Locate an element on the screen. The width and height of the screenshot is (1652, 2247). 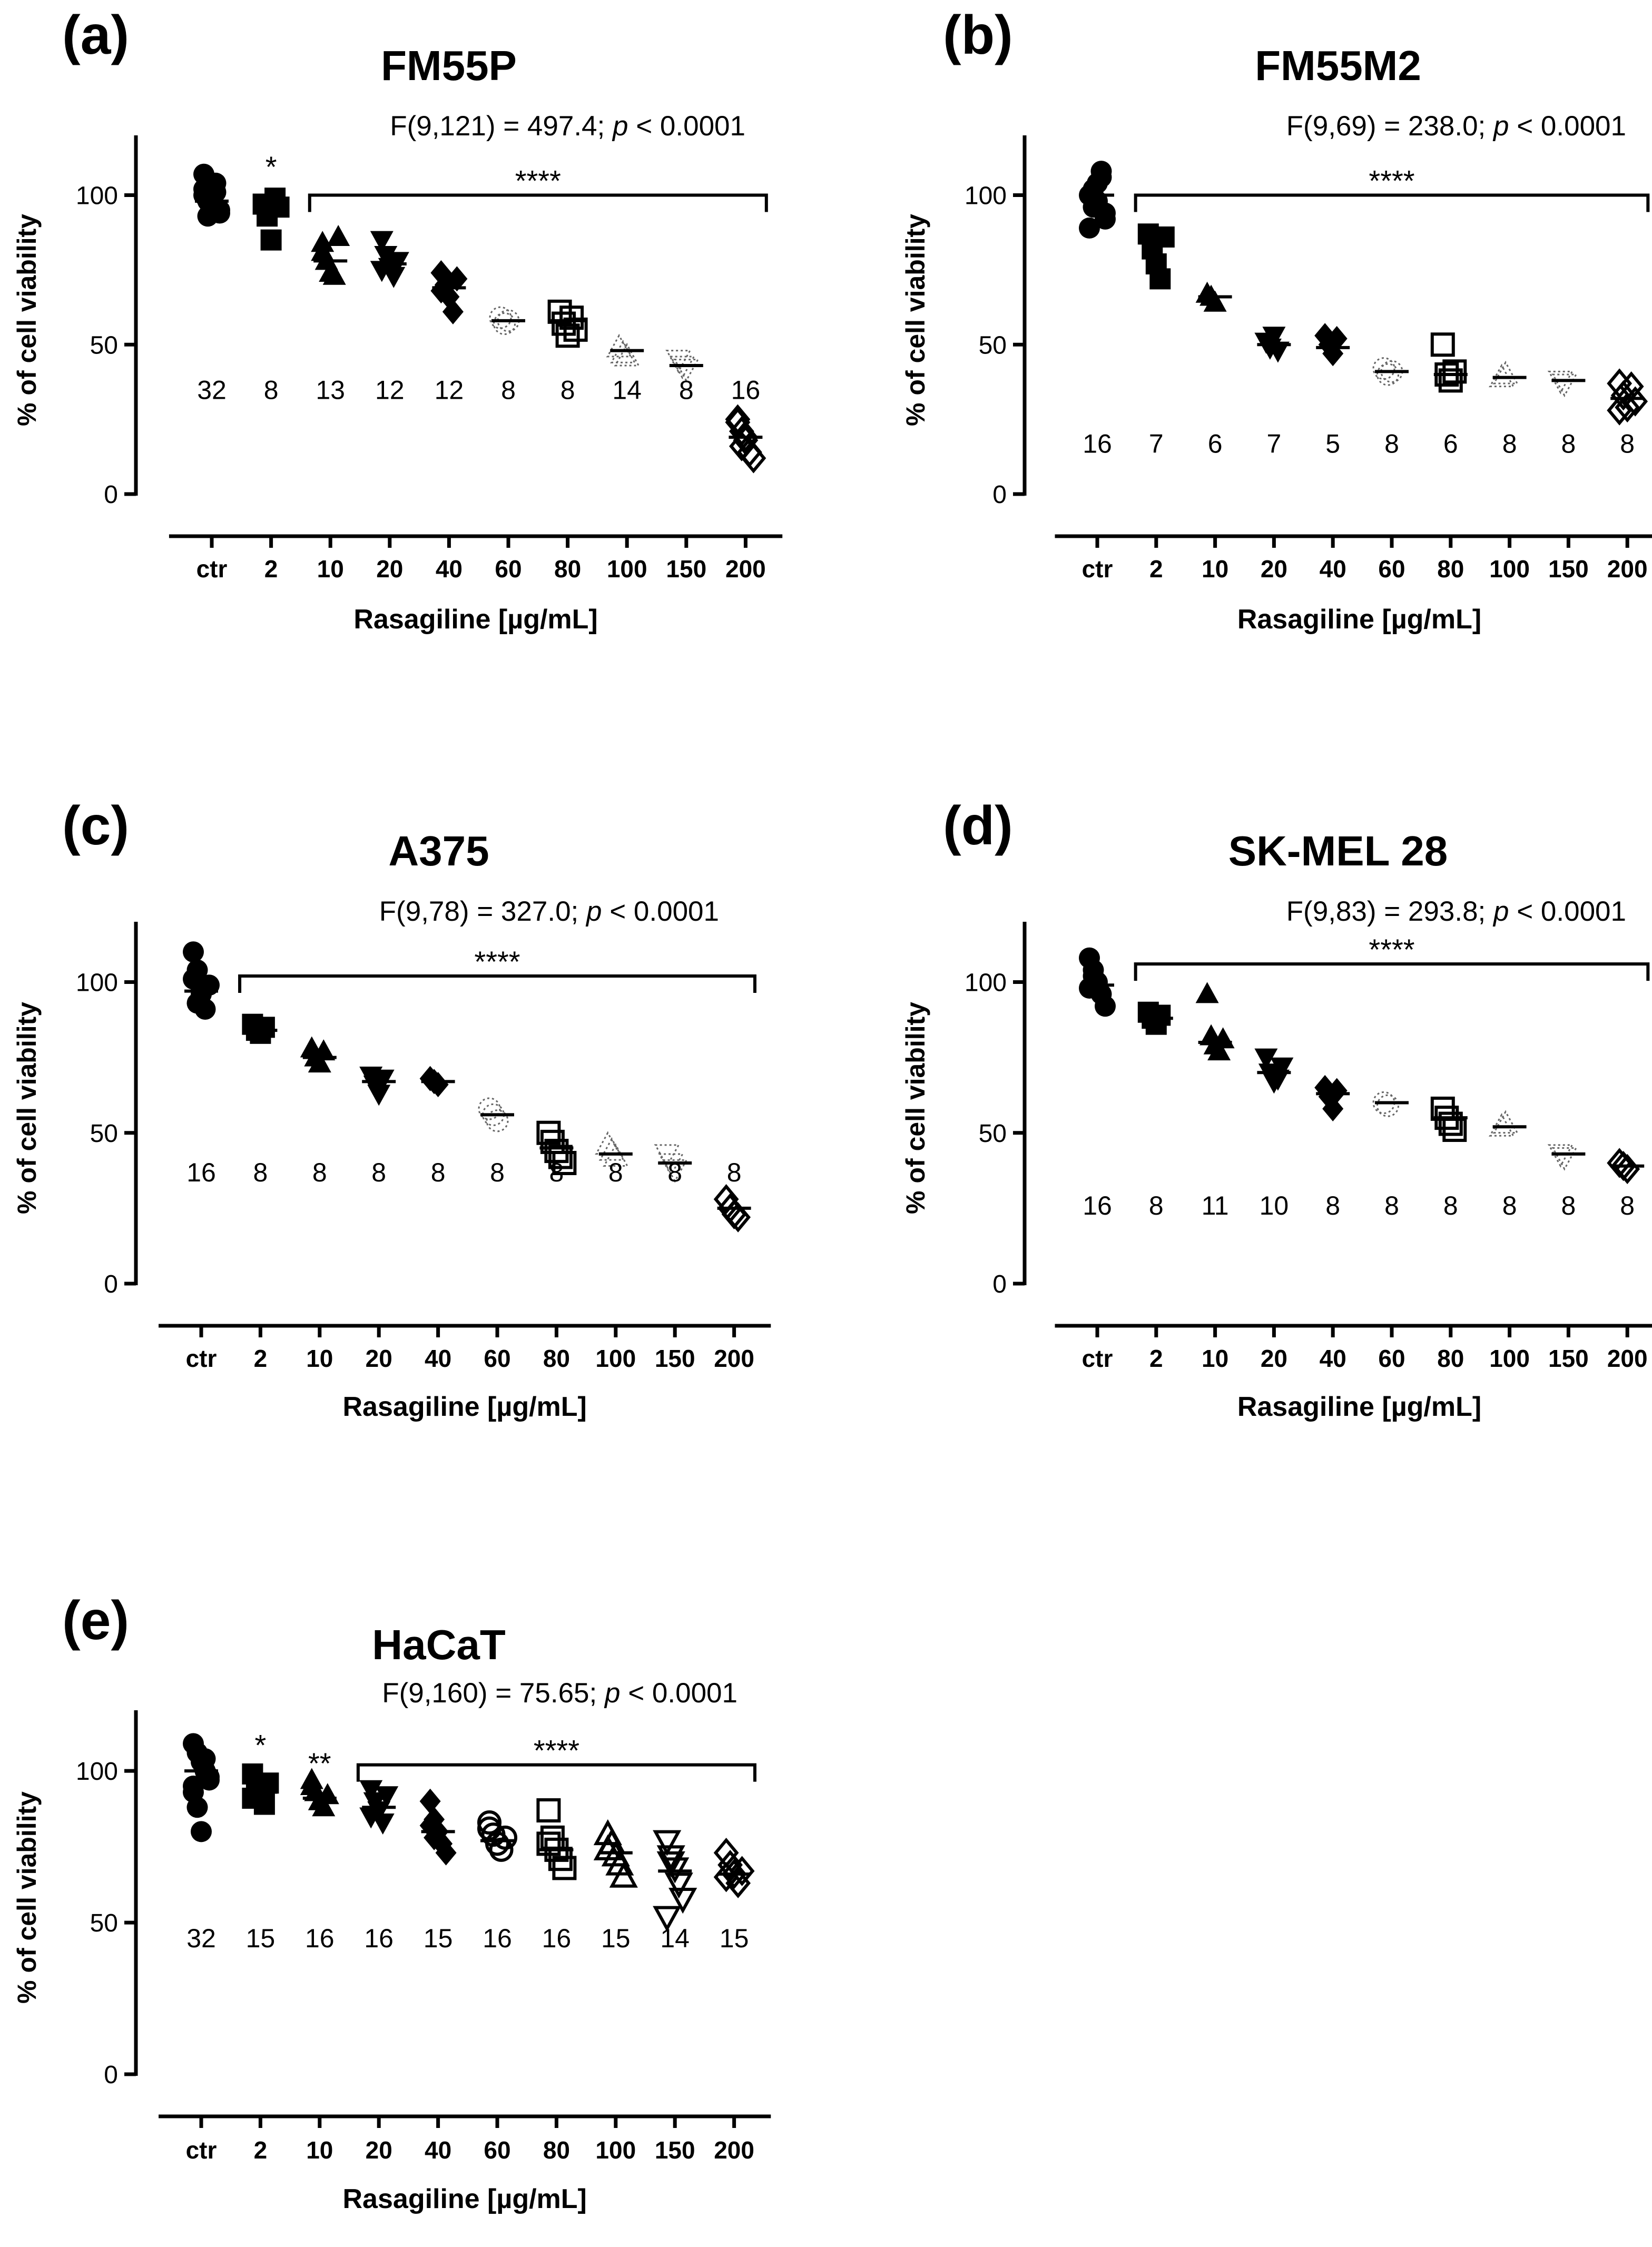
n-label: 11 is located at coordinates (1215, 1205).